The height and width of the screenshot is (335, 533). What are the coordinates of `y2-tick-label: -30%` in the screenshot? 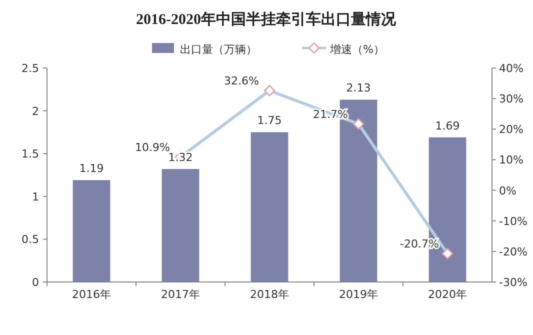 It's located at (513, 282).